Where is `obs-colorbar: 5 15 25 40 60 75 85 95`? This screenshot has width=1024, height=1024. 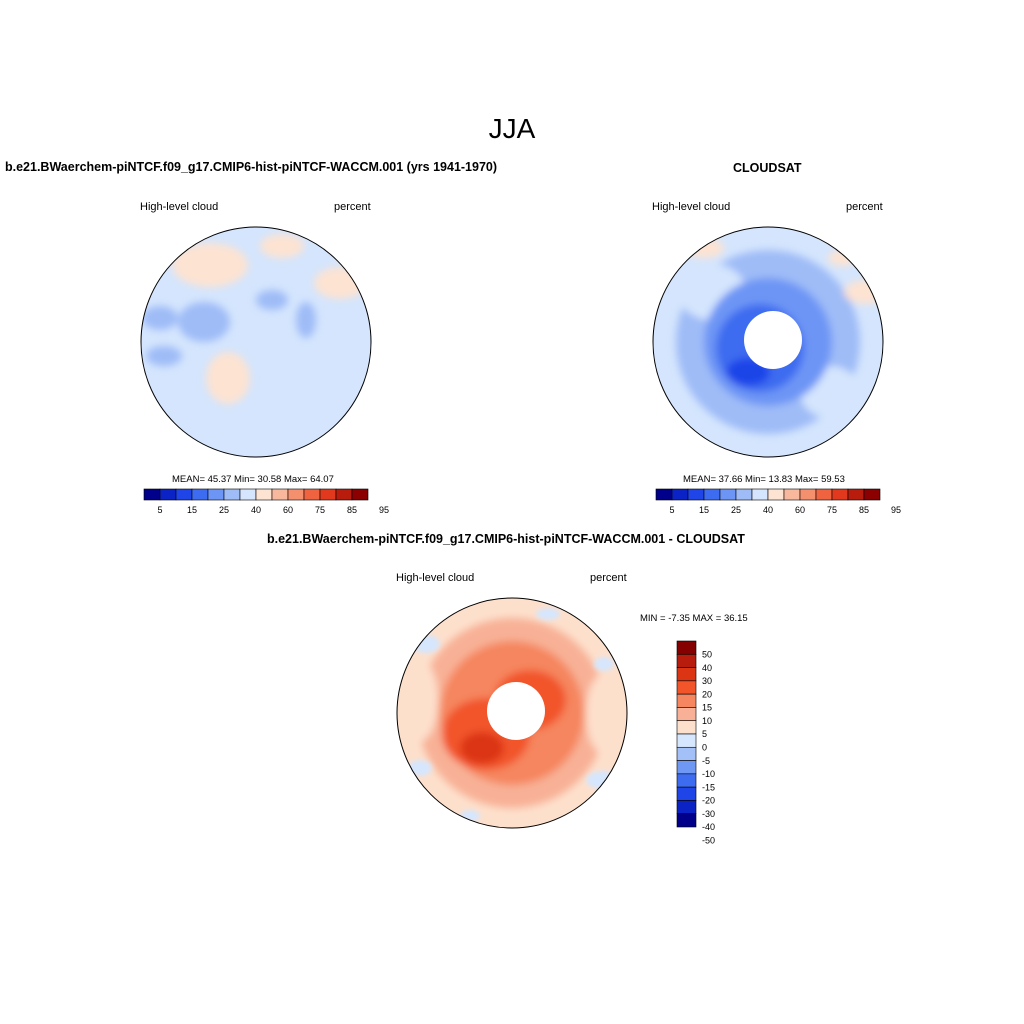
obs-colorbar: 5 15 25 40 60 75 85 95 is located at coordinates (778, 501).